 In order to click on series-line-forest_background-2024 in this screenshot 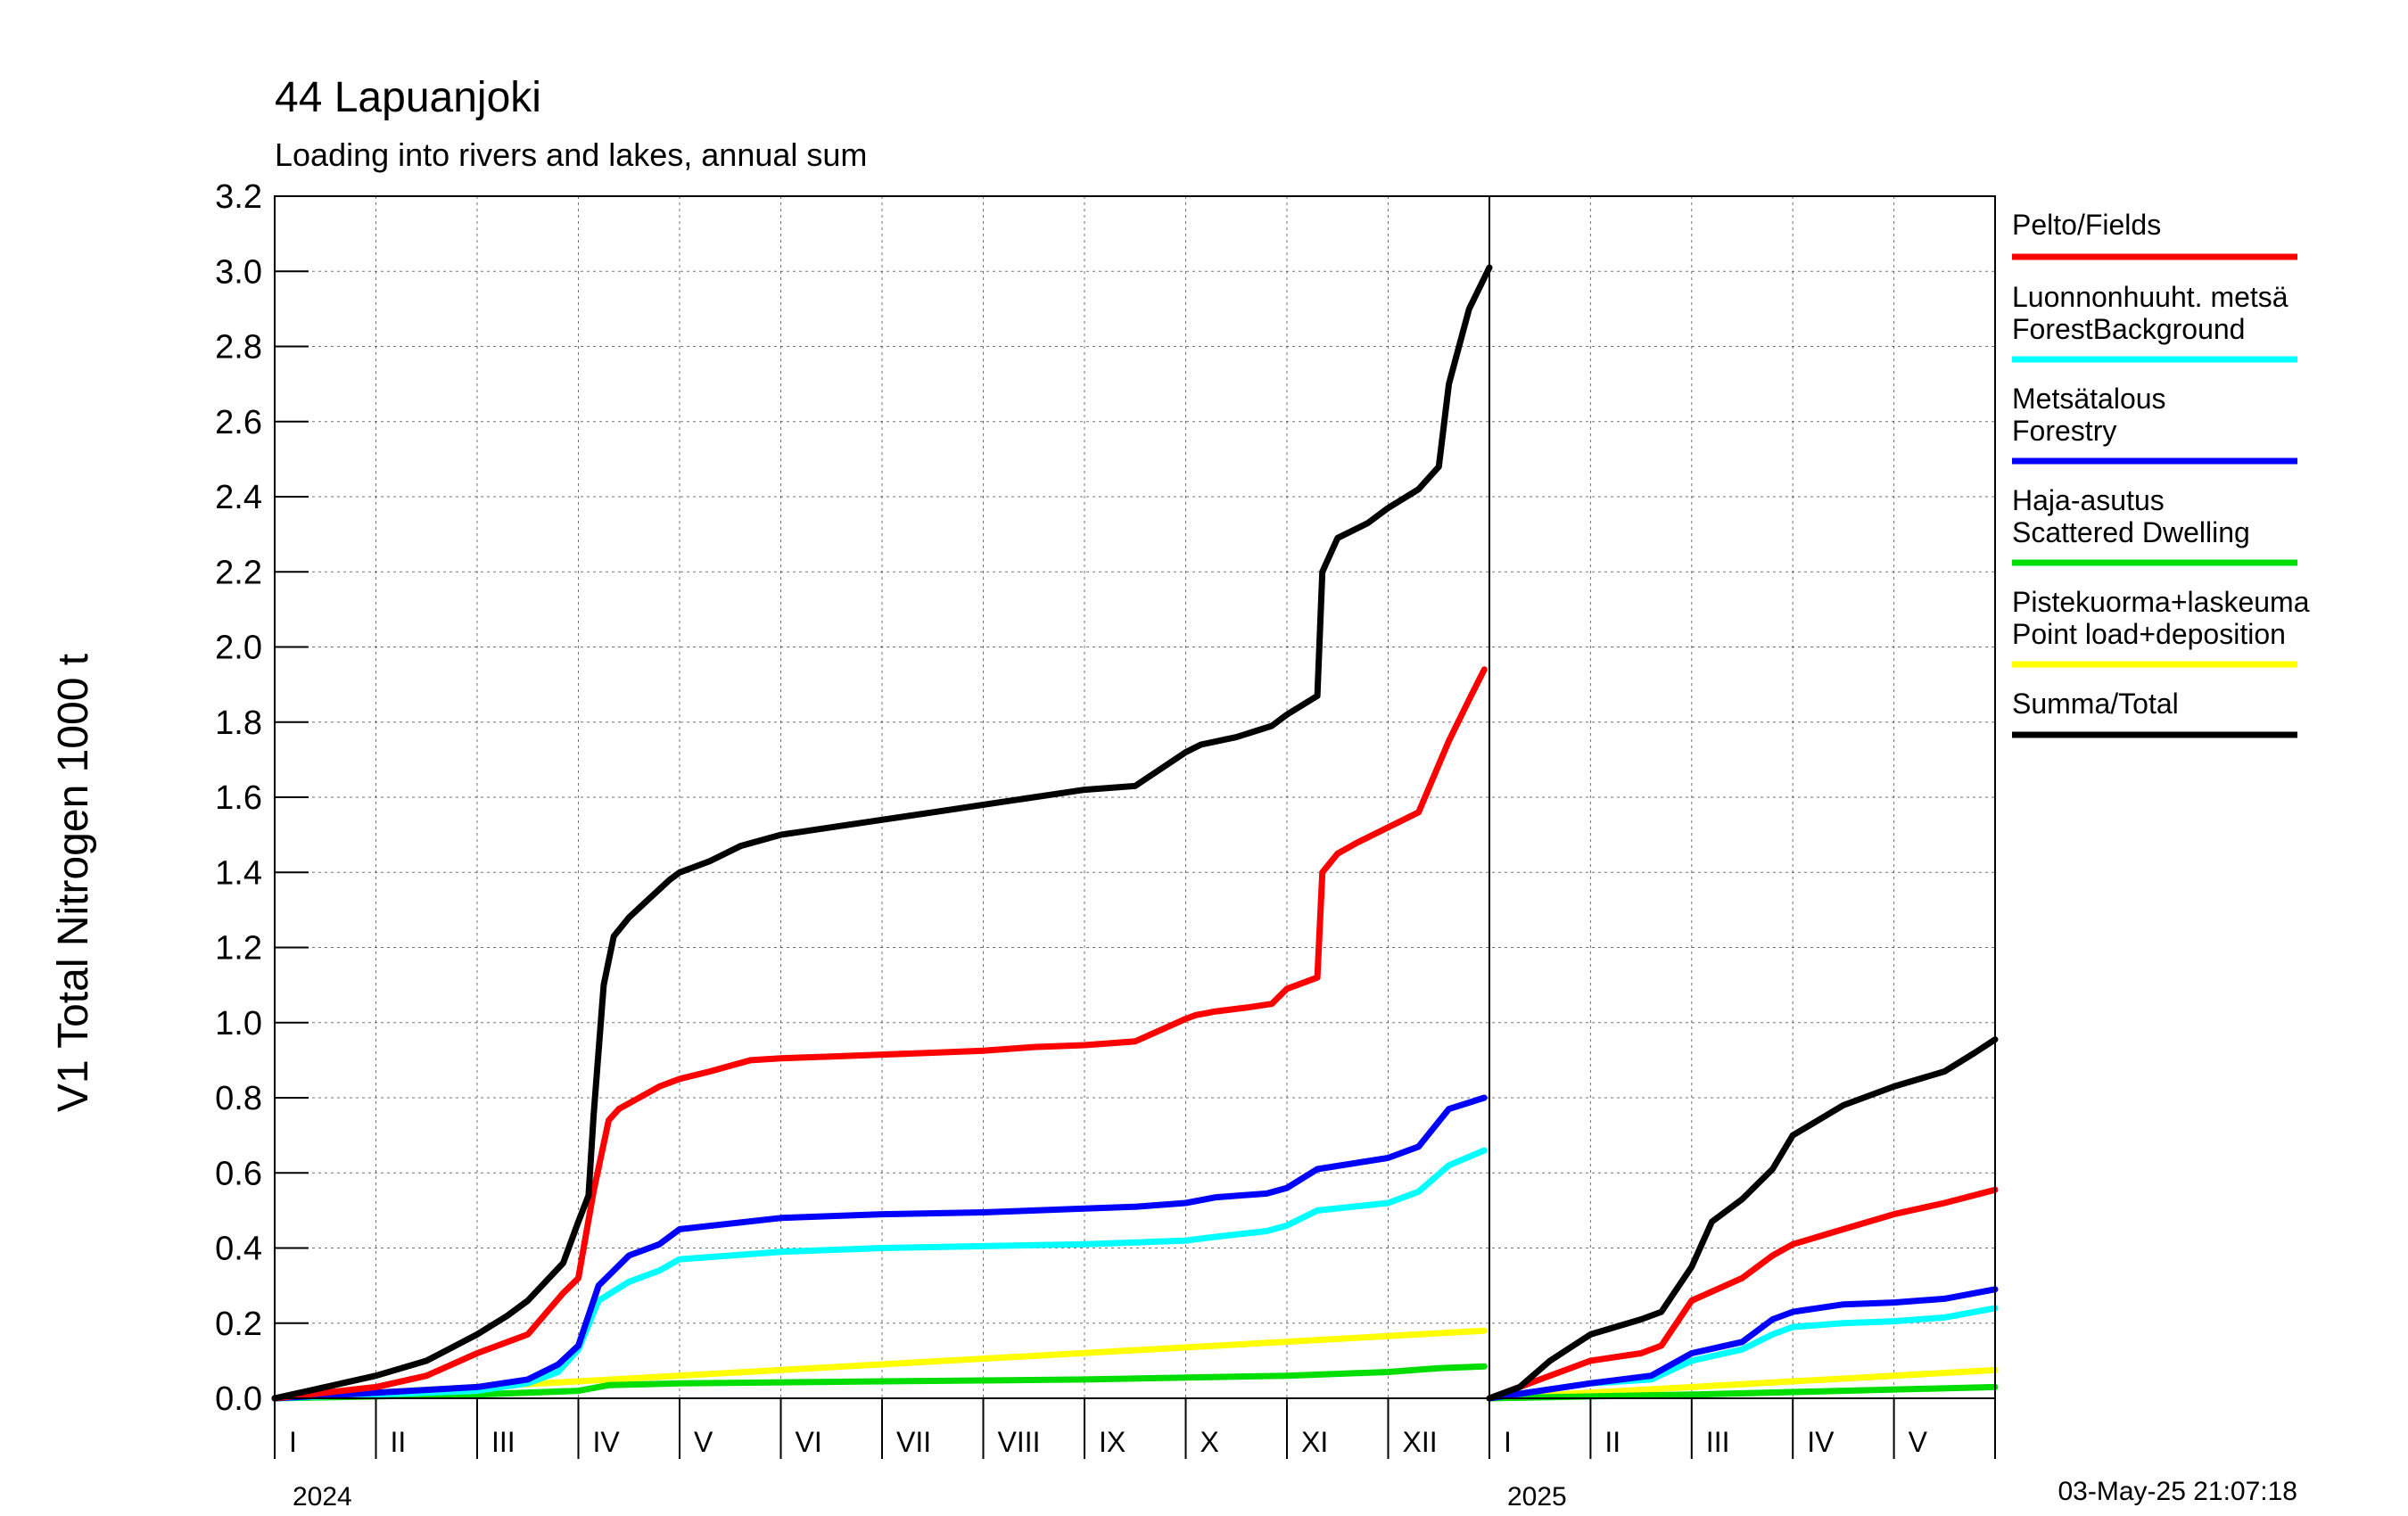, I will do `click(880, 1274)`.